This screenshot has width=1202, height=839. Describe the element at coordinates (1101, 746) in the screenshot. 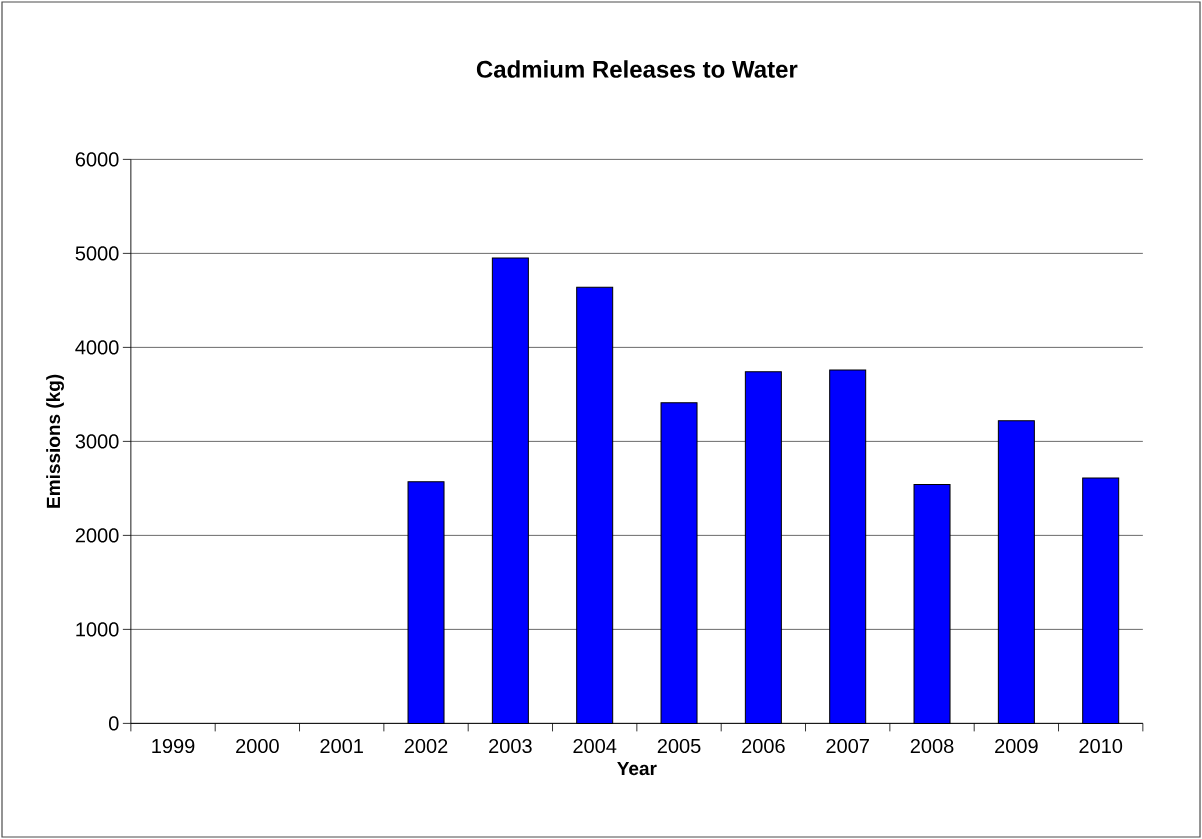

I see `x-tick-label: 2010` at that location.